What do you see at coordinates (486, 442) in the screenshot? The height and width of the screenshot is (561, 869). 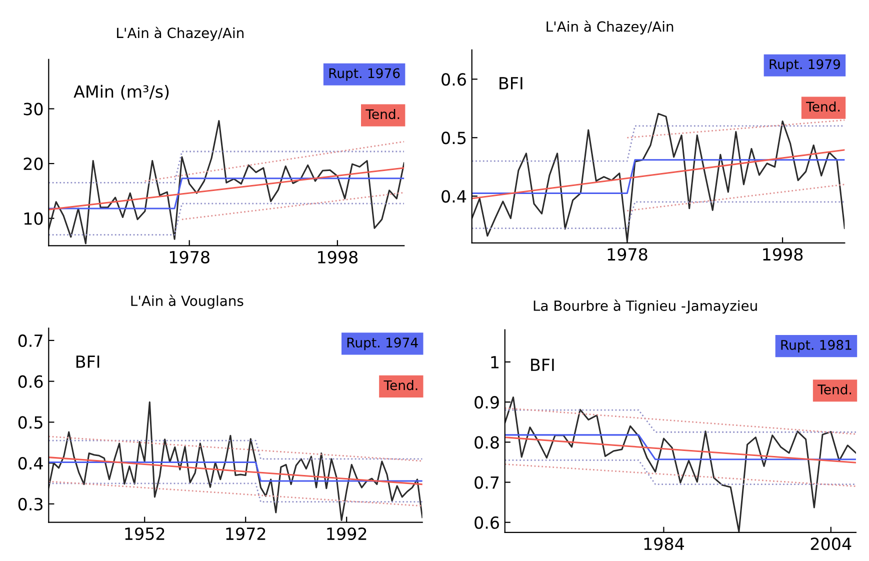 I see `y-tick-label: 0.8` at bounding box center [486, 442].